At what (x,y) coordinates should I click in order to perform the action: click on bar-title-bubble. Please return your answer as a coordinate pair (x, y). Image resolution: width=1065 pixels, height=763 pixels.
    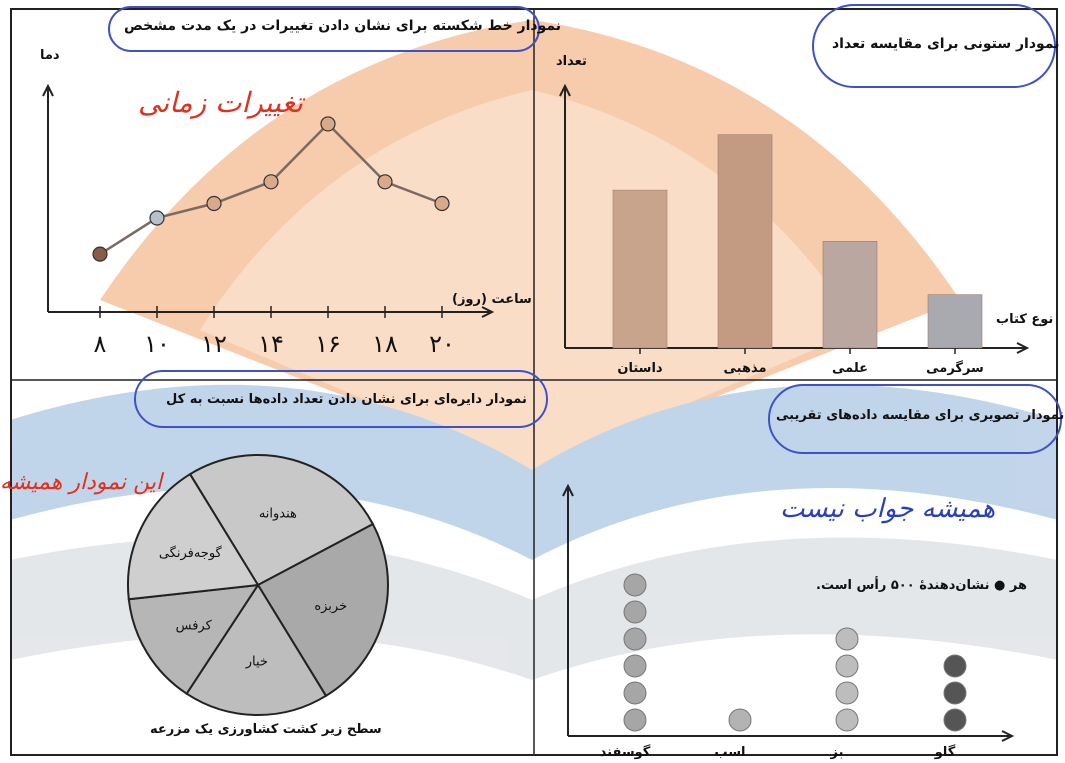
    Looking at the image, I should click on (934, 46).